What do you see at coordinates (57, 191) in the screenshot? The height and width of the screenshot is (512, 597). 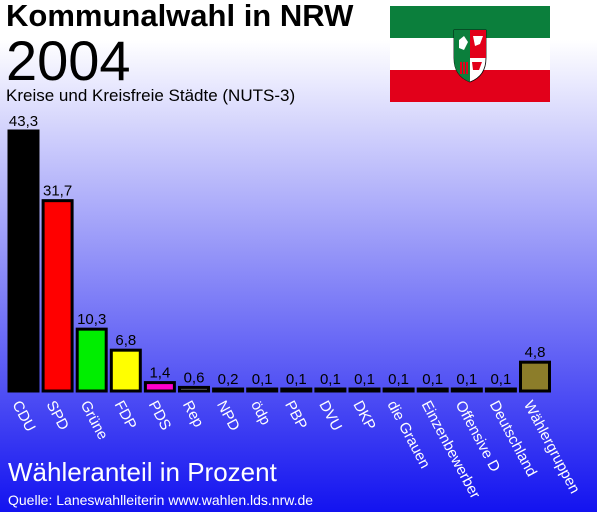 I see `value-label: 31,7` at bounding box center [57, 191].